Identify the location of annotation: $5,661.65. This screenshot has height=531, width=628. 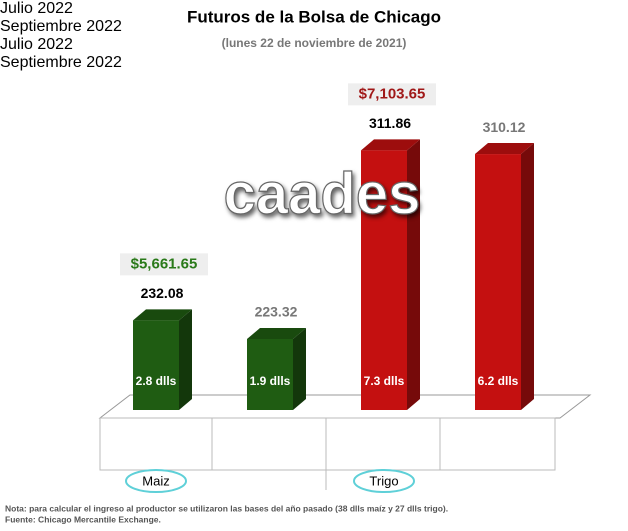
(164, 263).